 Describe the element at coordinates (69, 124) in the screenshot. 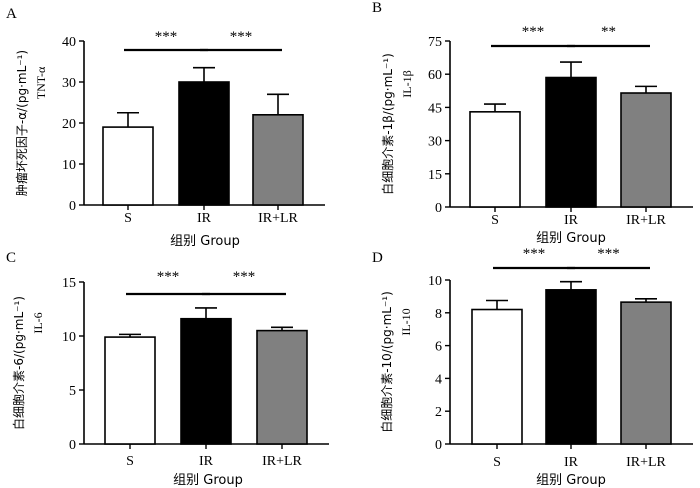

I see `y-tick-label: 20` at that location.